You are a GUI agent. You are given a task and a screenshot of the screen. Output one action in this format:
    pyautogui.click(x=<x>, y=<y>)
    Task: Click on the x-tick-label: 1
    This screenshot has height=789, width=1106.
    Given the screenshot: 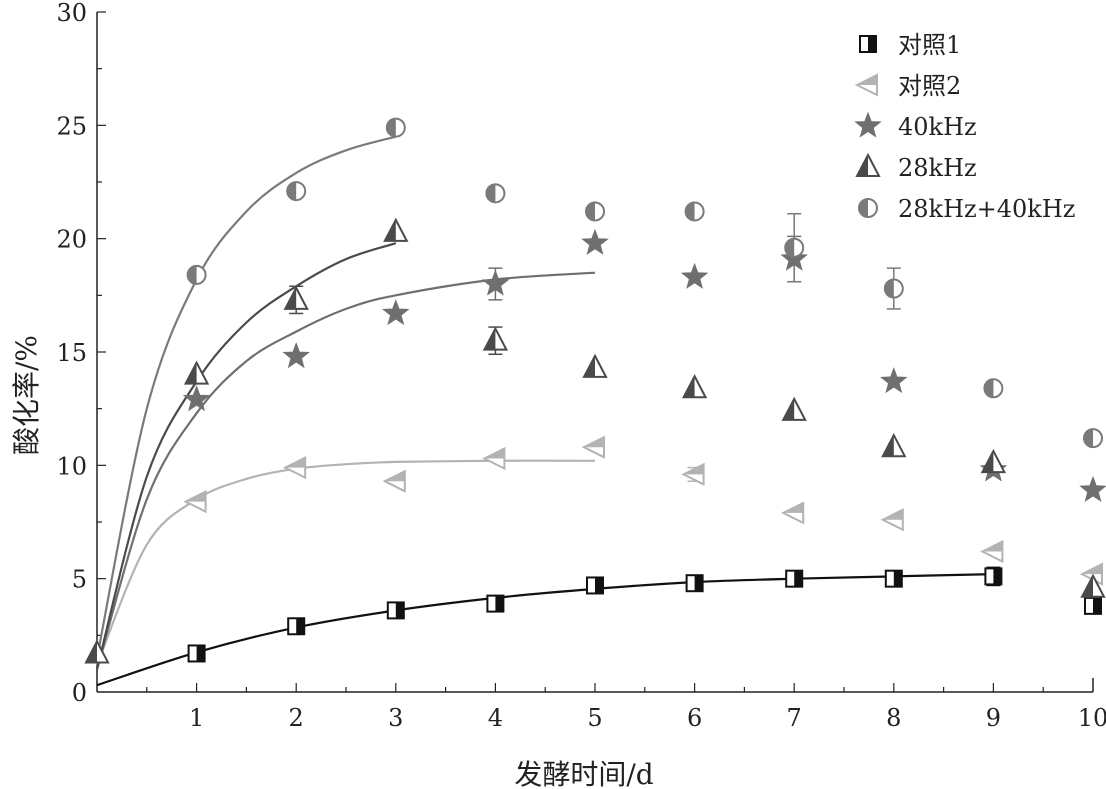 What is the action you would take?
    pyautogui.click(x=196, y=718)
    